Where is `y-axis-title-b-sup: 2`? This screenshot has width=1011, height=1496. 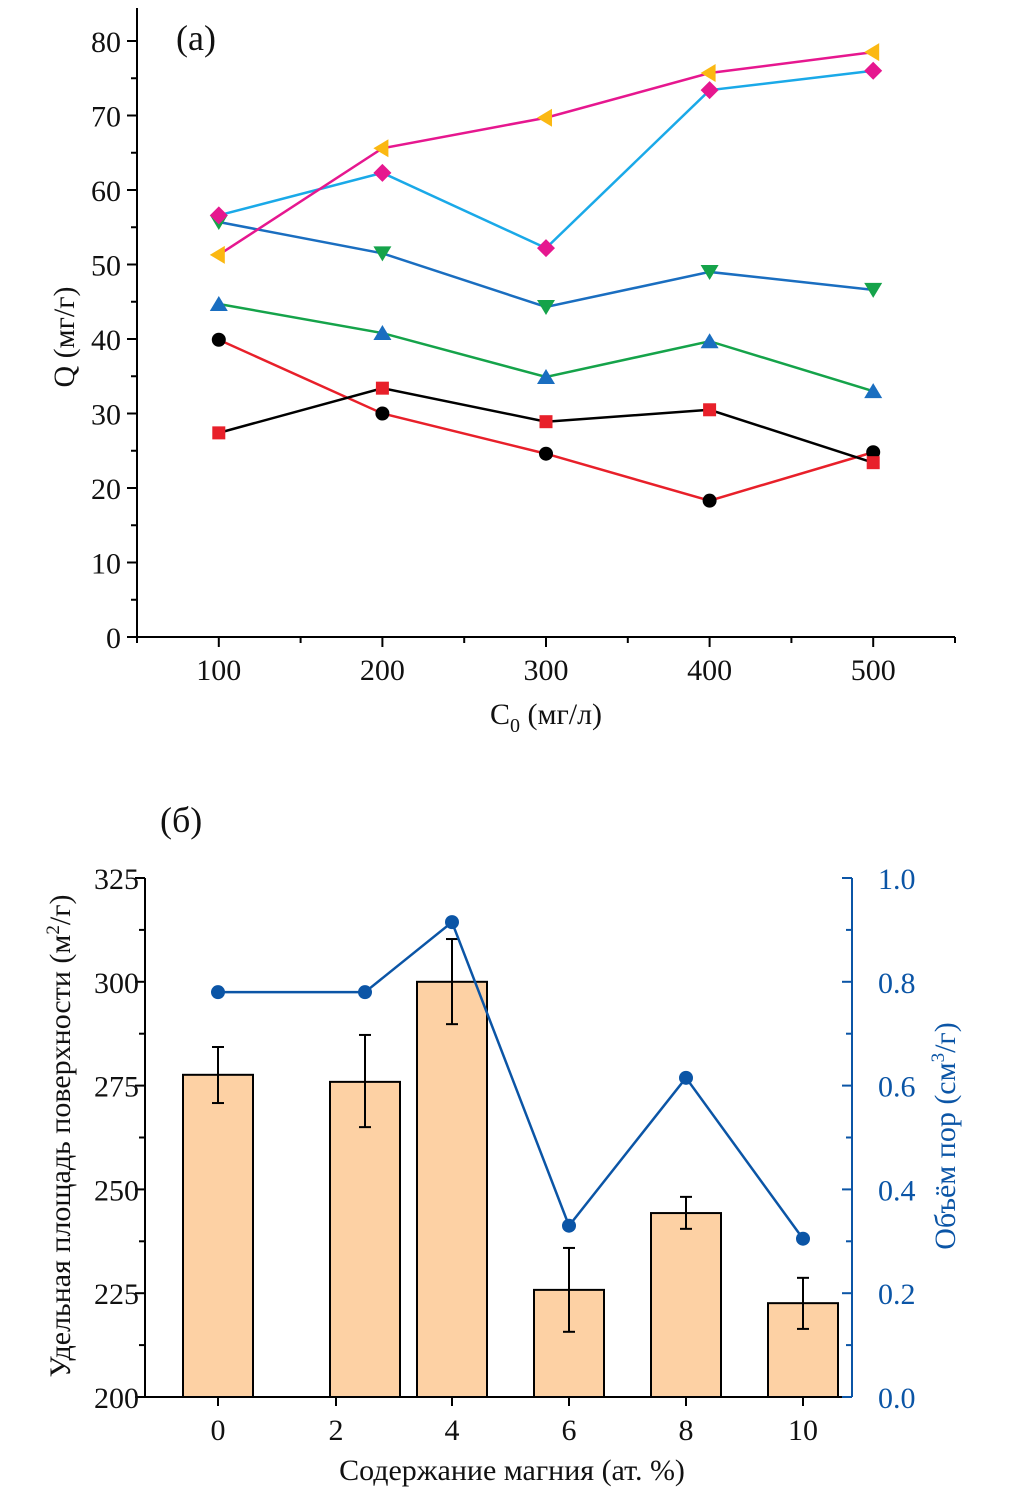 y-axis-title-b-sup: 2 is located at coordinates (53, 930).